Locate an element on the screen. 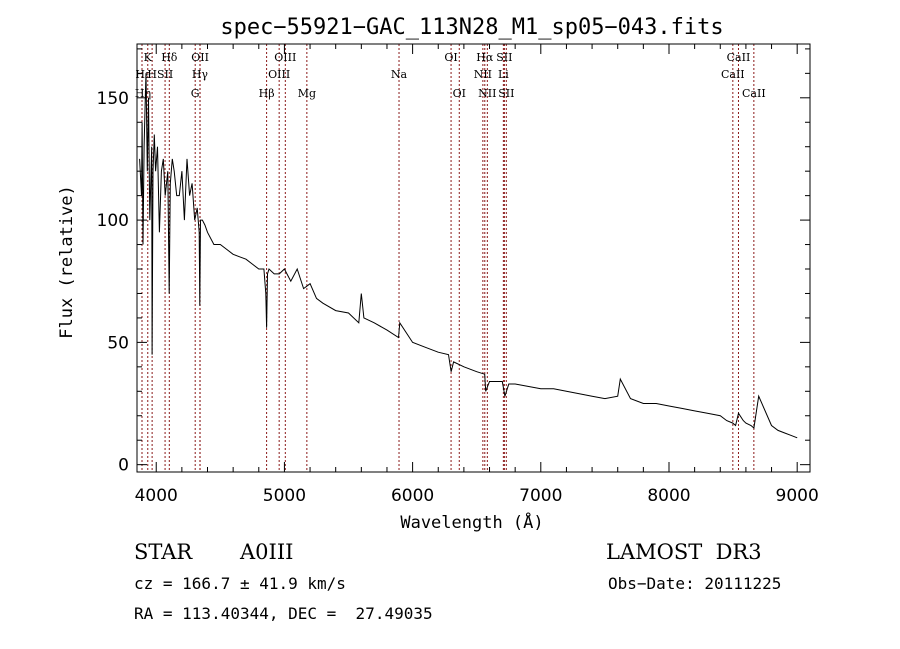 This screenshot has width=900, height=649. line-marker-label: Hη is located at coordinates (143, 93).